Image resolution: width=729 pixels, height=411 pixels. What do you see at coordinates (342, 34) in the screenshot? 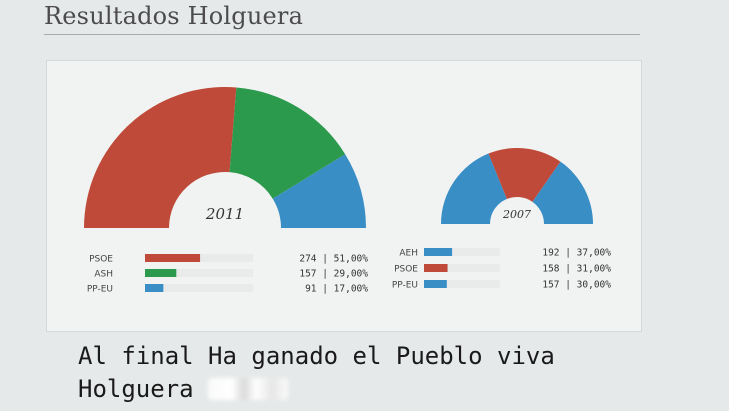
I see `title-divider` at bounding box center [342, 34].